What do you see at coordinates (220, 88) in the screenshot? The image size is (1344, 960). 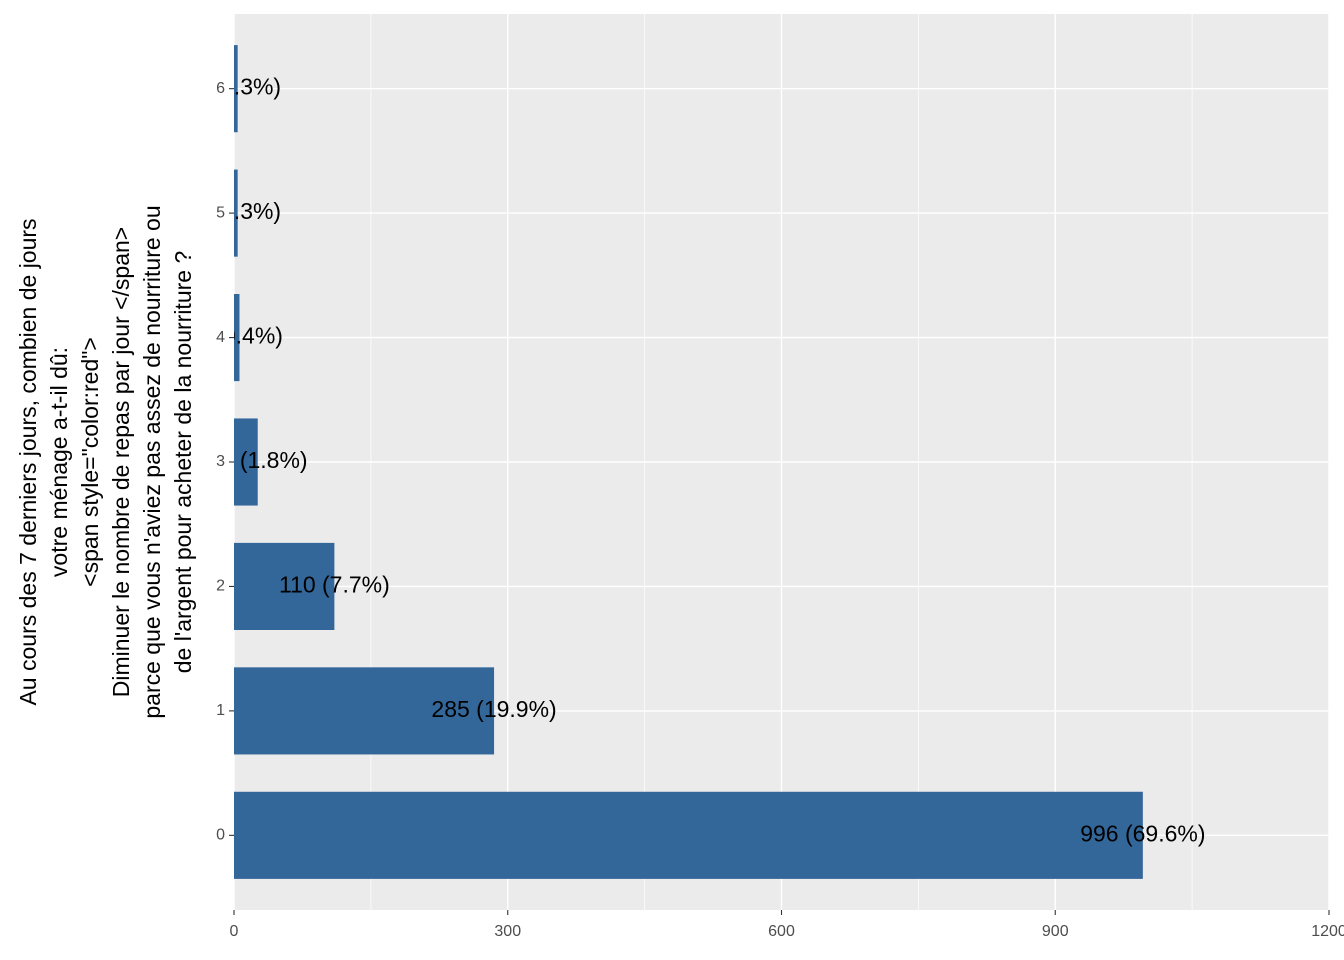 I see `y-tick-label: 6` at bounding box center [220, 88].